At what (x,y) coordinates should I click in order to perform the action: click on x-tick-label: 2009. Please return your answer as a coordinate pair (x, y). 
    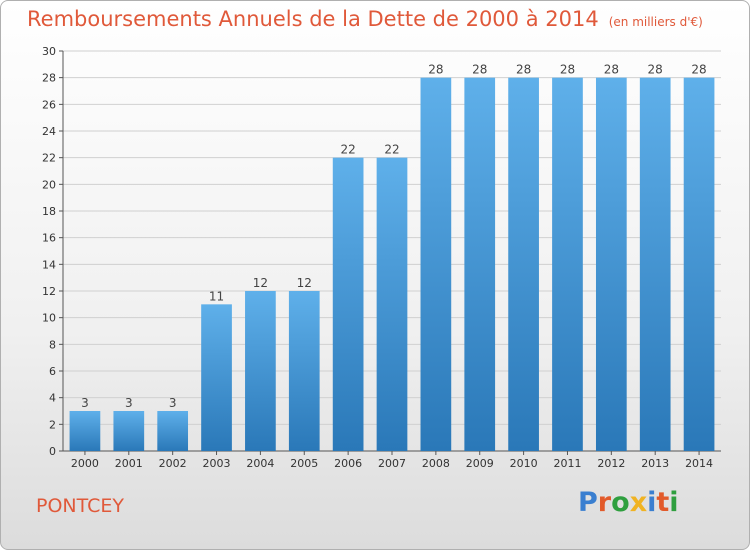
    Looking at the image, I should click on (480, 463).